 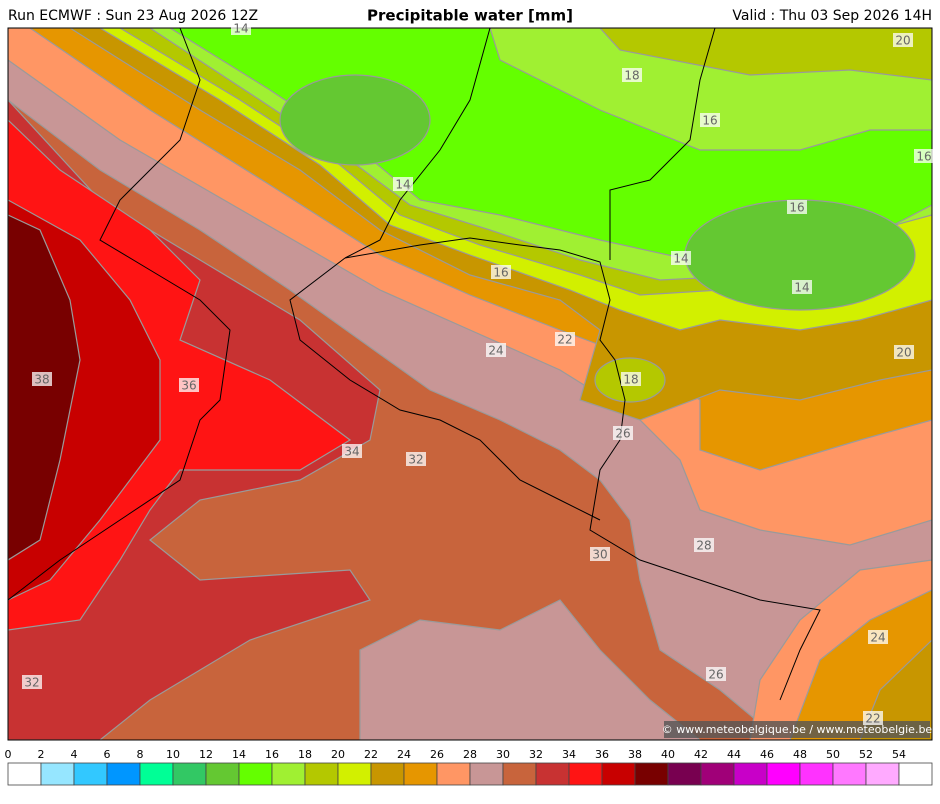 What do you see at coordinates (899, 754) in the screenshot?
I see `colorbar-tick-label: 54` at bounding box center [899, 754].